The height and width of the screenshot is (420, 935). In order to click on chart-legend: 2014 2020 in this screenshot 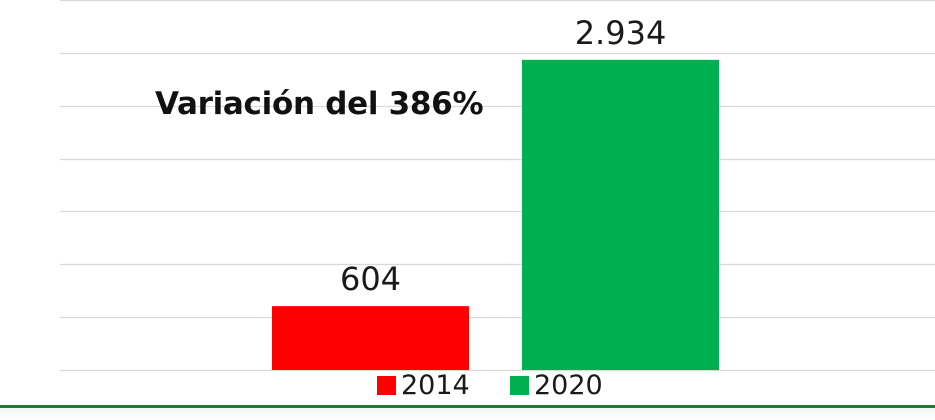, I will do `click(467, 385)`.